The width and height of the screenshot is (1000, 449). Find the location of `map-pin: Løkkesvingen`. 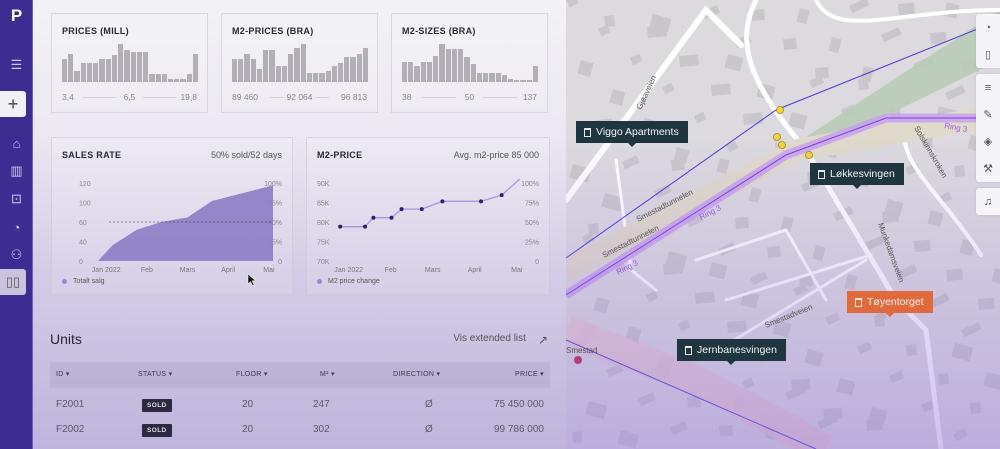

map-pin: Løkkesvingen is located at coordinates (857, 176).